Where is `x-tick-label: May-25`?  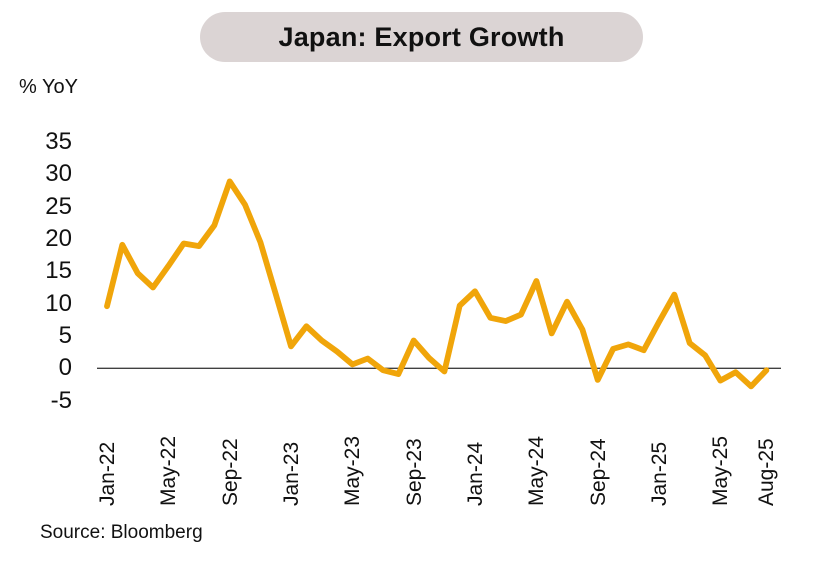 x-tick-label: May-25 is located at coordinates (721, 470).